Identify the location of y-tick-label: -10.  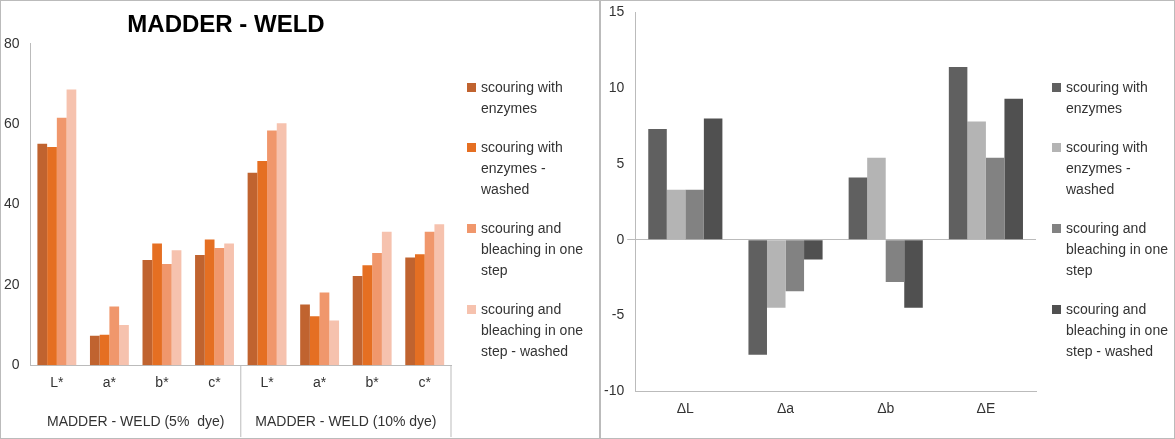
(614, 390).